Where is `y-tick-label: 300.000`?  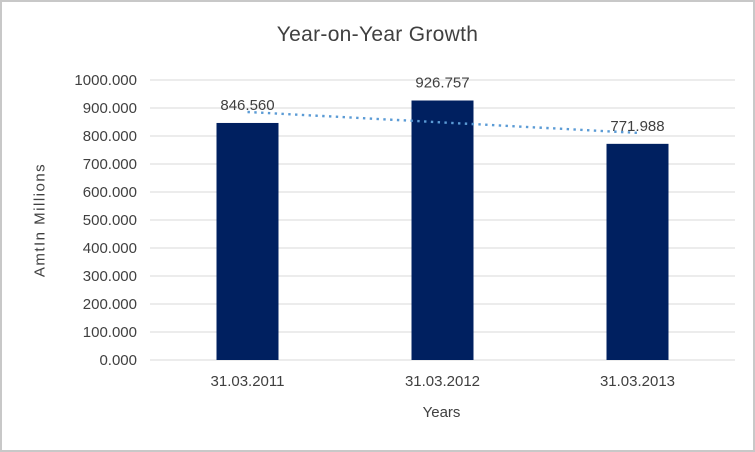 y-tick-label: 300.000 is located at coordinates (110, 276).